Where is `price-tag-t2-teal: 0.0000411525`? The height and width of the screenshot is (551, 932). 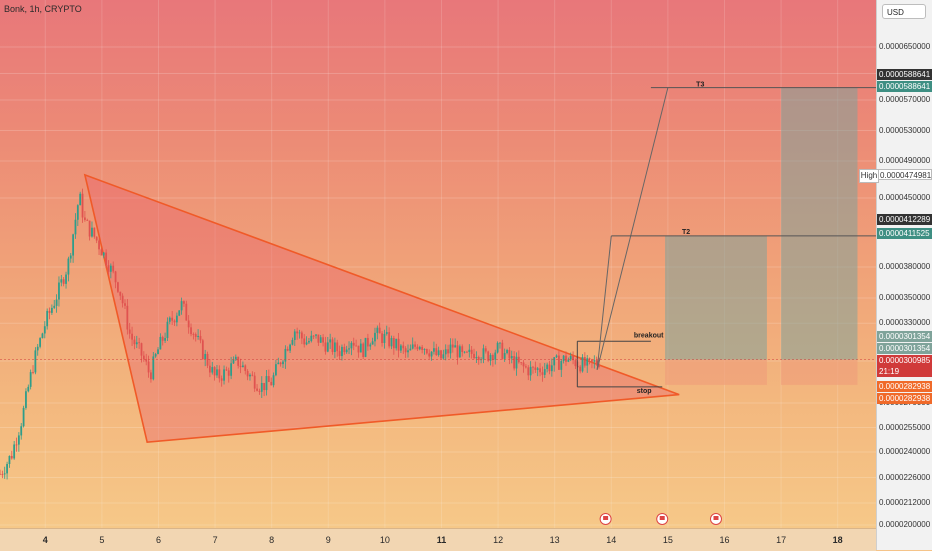 price-tag-t2-teal: 0.0000411525 is located at coordinates (904, 233).